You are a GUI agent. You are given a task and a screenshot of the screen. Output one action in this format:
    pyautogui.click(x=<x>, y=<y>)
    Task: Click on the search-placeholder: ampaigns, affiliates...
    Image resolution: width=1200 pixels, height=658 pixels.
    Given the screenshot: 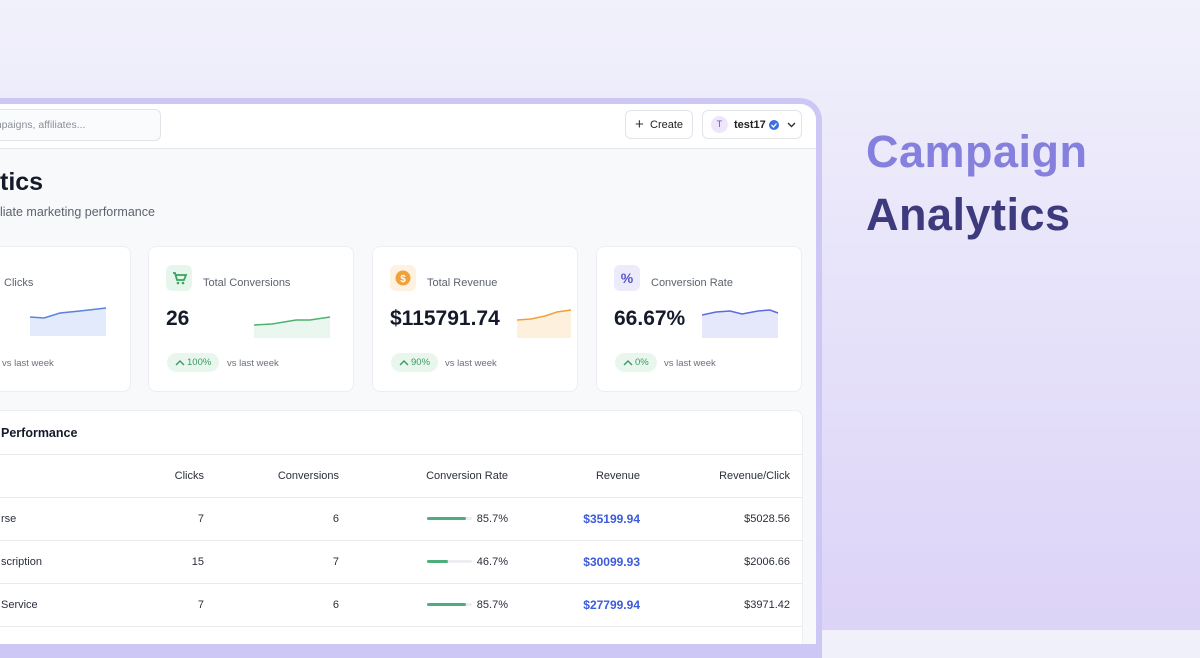 What is the action you would take?
    pyautogui.click(x=43, y=125)
    